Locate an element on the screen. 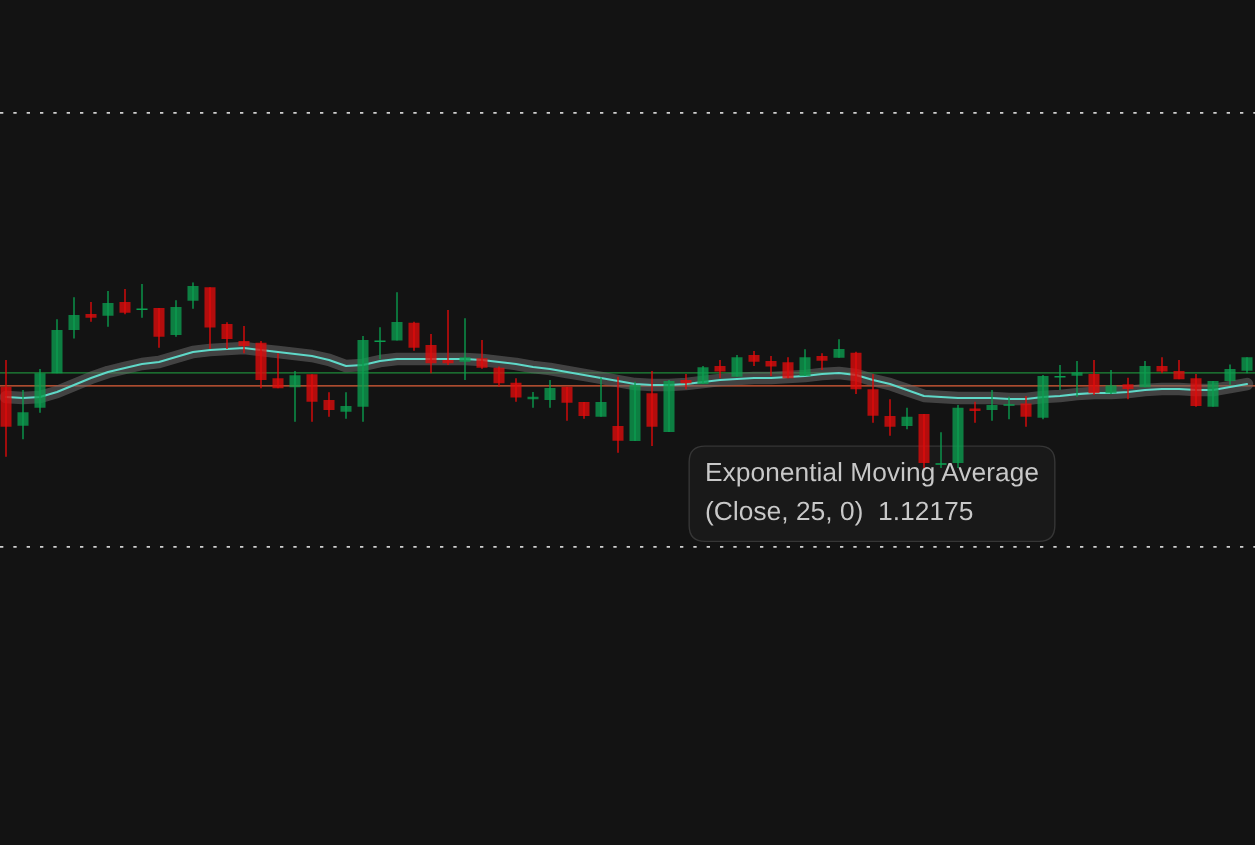  annotation: Exponential Moving Average (Close, 25, 0) 1.12175 is located at coordinates (872, 494).